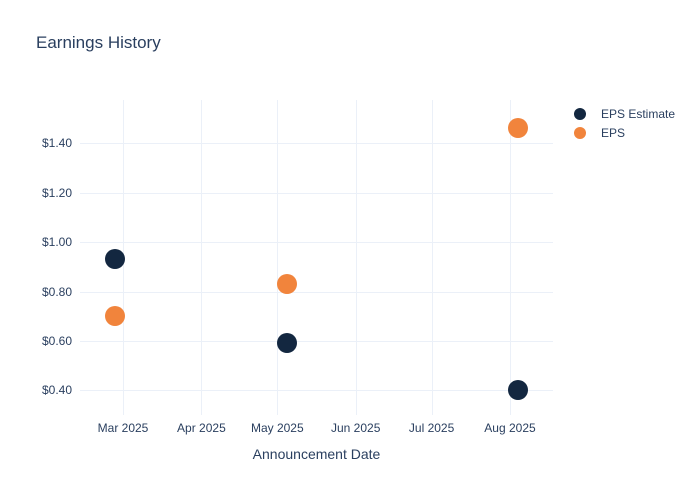 This screenshot has height=500, width=700. I want to click on legend-item-eps: EPS, so click(624, 132).